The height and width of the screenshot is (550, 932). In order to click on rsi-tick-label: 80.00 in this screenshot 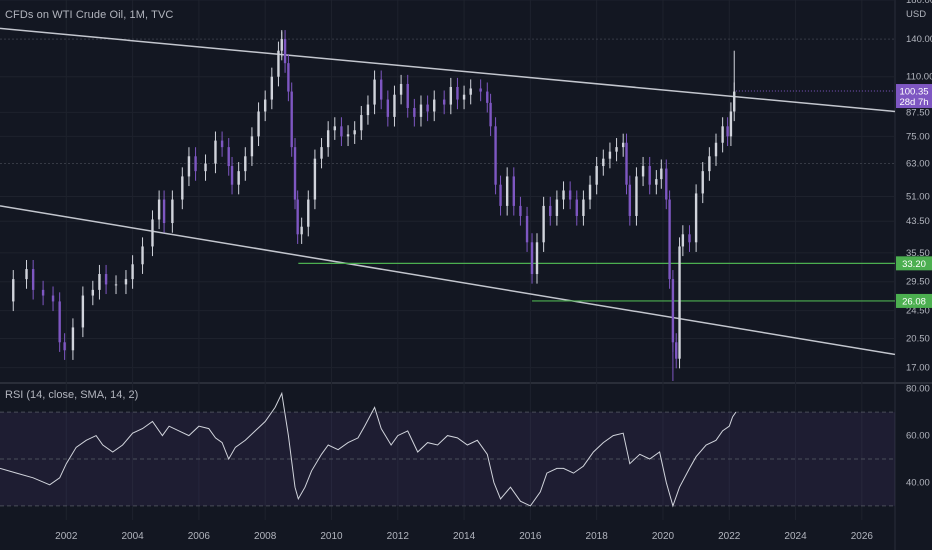, I will do `click(918, 389)`.